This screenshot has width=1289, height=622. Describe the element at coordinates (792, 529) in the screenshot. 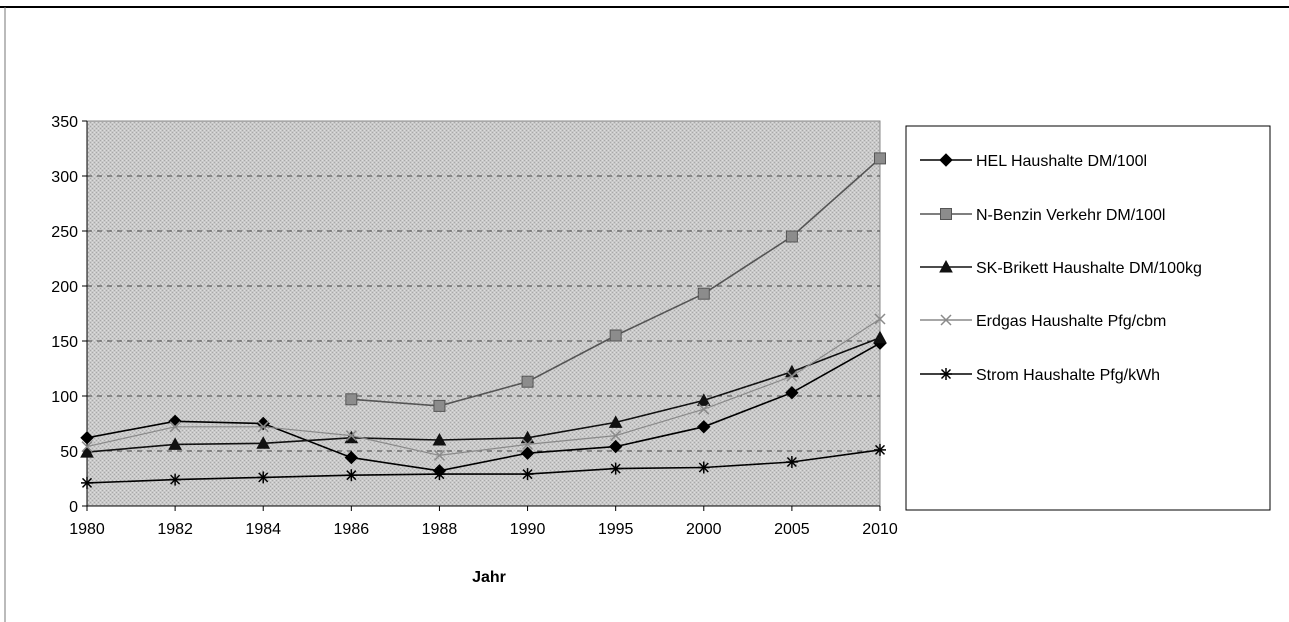

I see `x-tick-label: 2005` at that location.